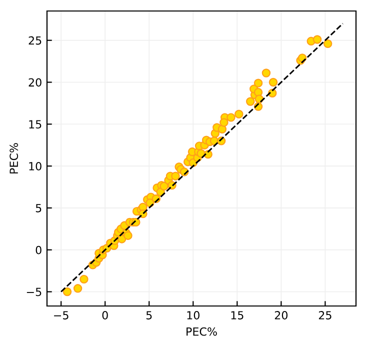 The image size is (365, 346). Describe the element at coordinates (149, 315) in the screenshot. I see `x-tick-label: 5` at that location.